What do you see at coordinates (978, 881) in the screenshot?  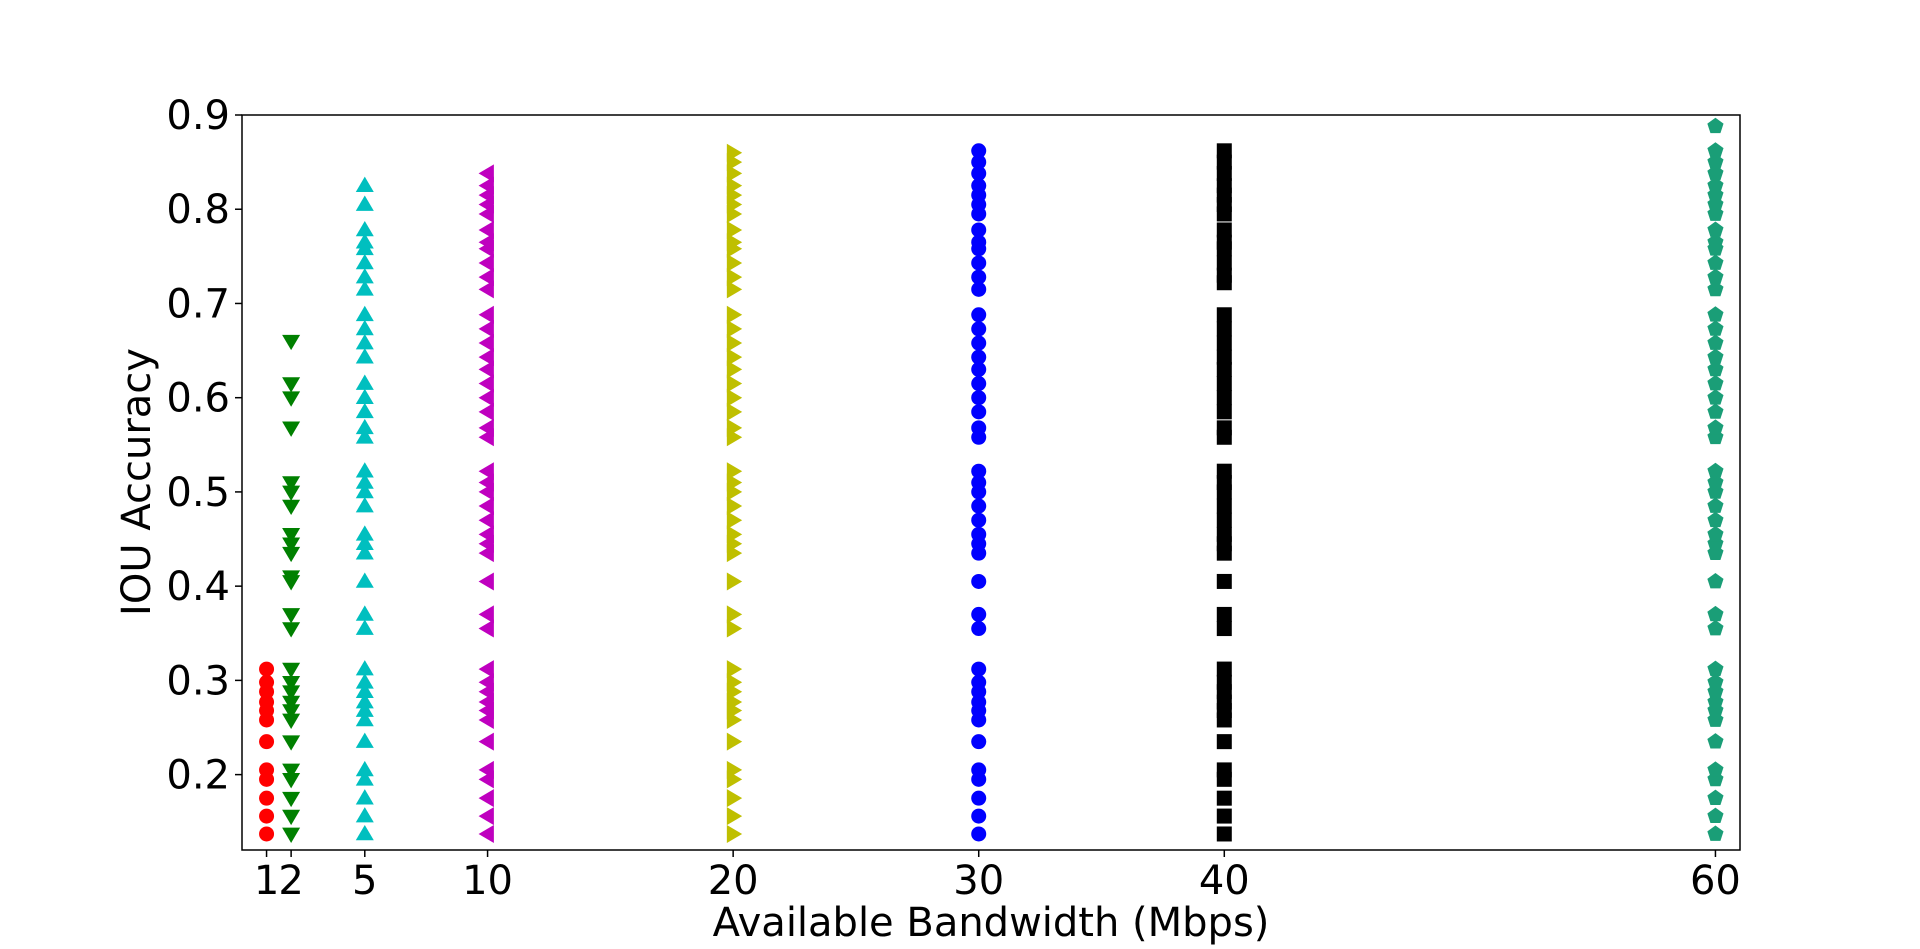 I see `x-tick-label: 30` at bounding box center [978, 881].